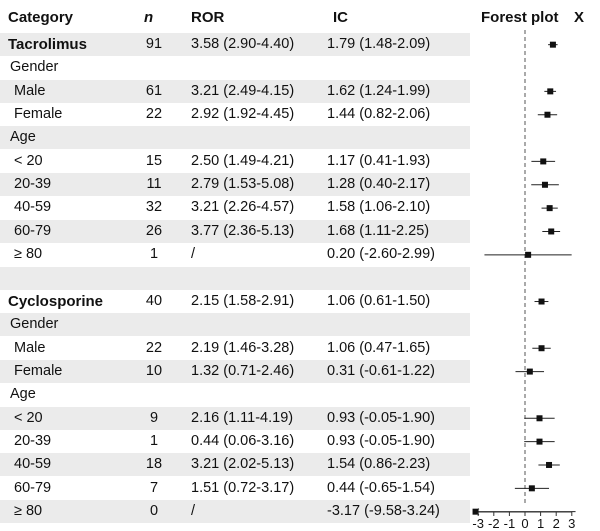 The width and height of the screenshot is (600, 531). What do you see at coordinates (243, 440) in the screenshot?
I see `row-ror: 0.44 (0.06-3.16)` at bounding box center [243, 440].